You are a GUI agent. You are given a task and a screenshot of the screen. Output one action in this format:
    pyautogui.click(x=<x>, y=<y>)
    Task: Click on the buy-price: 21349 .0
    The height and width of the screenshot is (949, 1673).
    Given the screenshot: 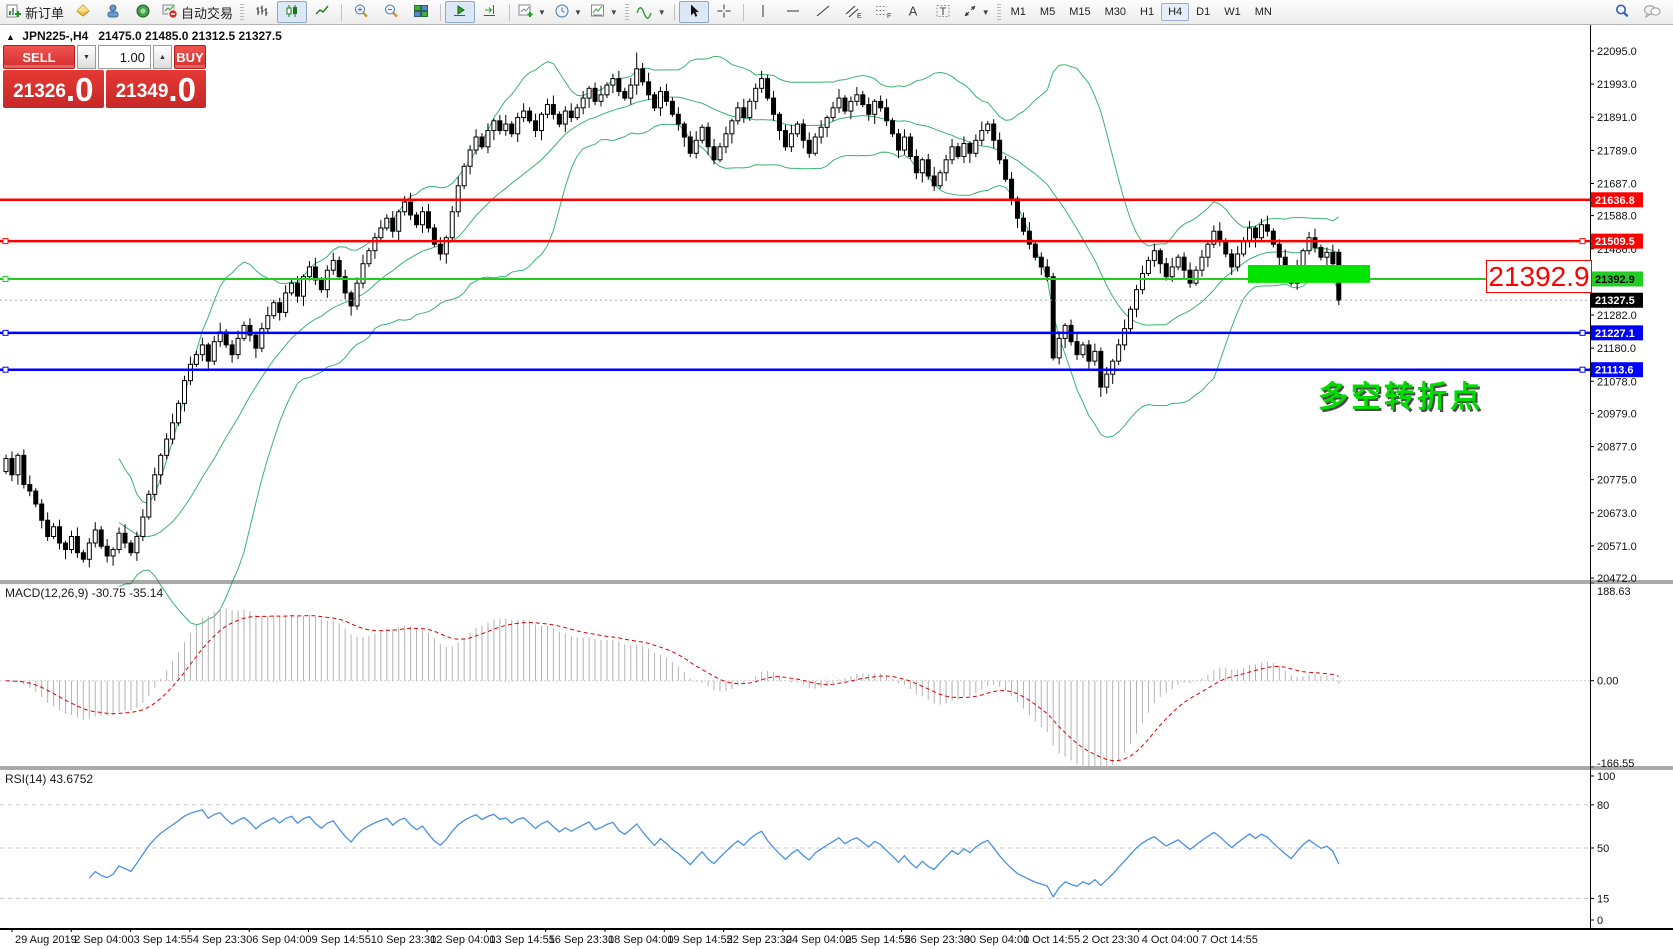 What is the action you would take?
    pyautogui.click(x=155, y=89)
    